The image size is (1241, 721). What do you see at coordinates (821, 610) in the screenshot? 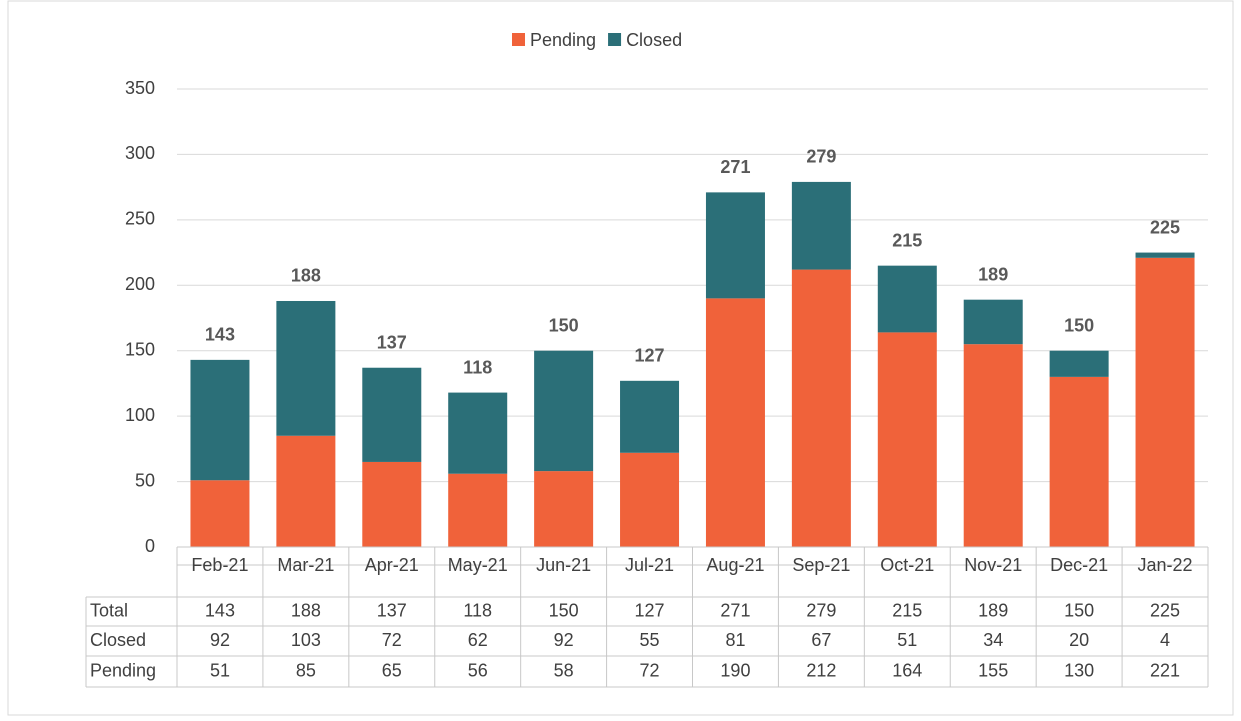
I see `table-cell: 279` at bounding box center [821, 610].